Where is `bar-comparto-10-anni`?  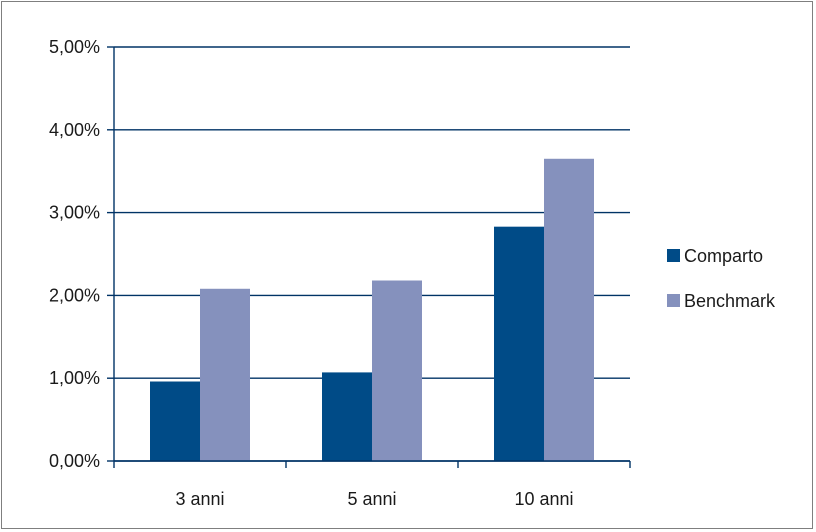
bar-comparto-10-anni is located at coordinates (519, 343).